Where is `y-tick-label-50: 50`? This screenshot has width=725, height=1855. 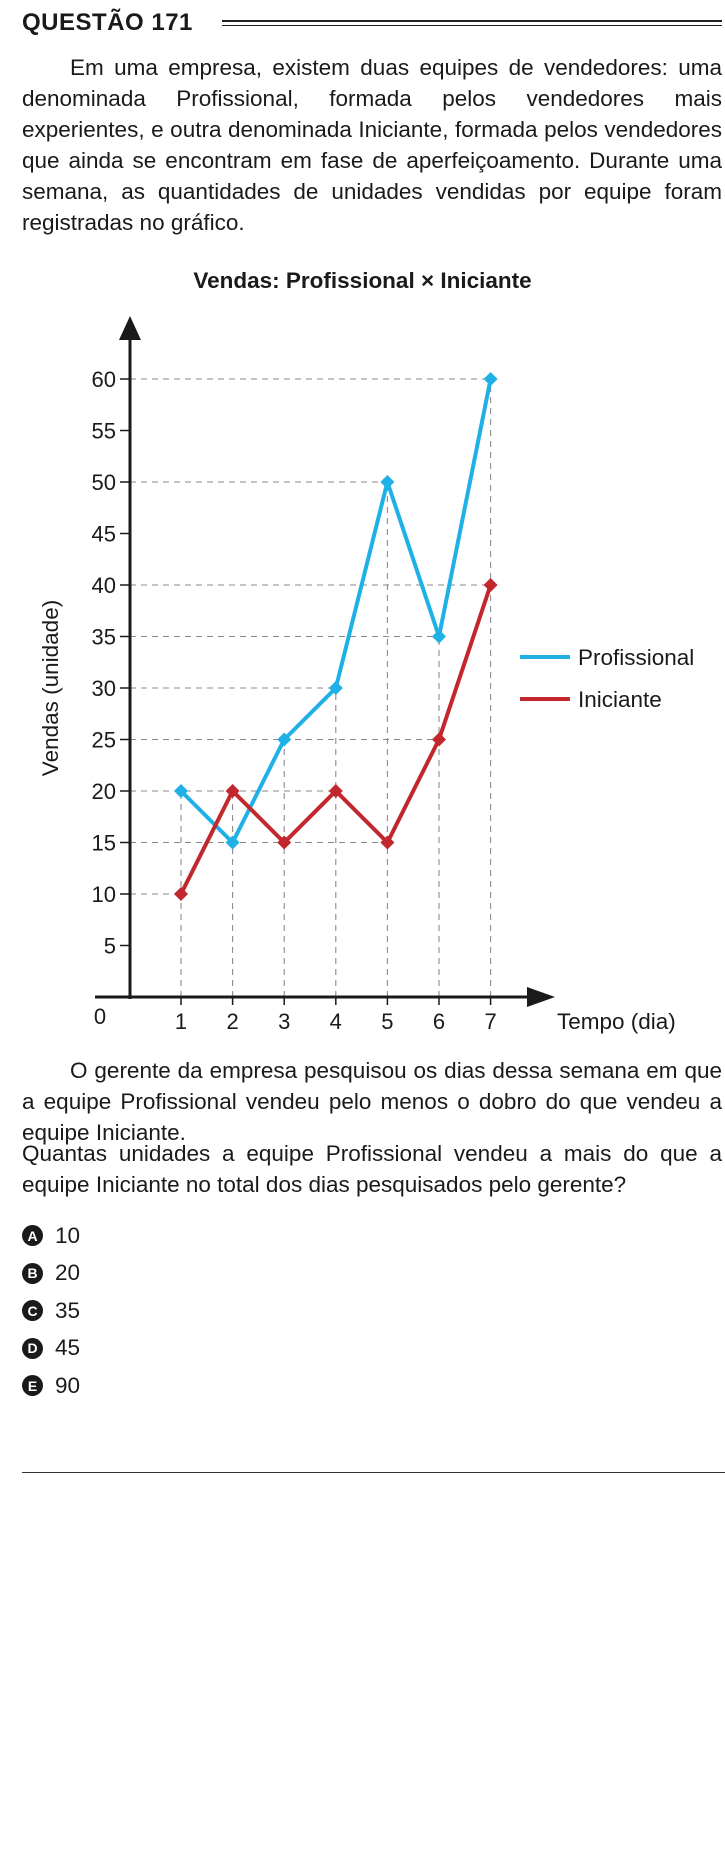 y-tick-label-50: 50 is located at coordinates (104, 482).